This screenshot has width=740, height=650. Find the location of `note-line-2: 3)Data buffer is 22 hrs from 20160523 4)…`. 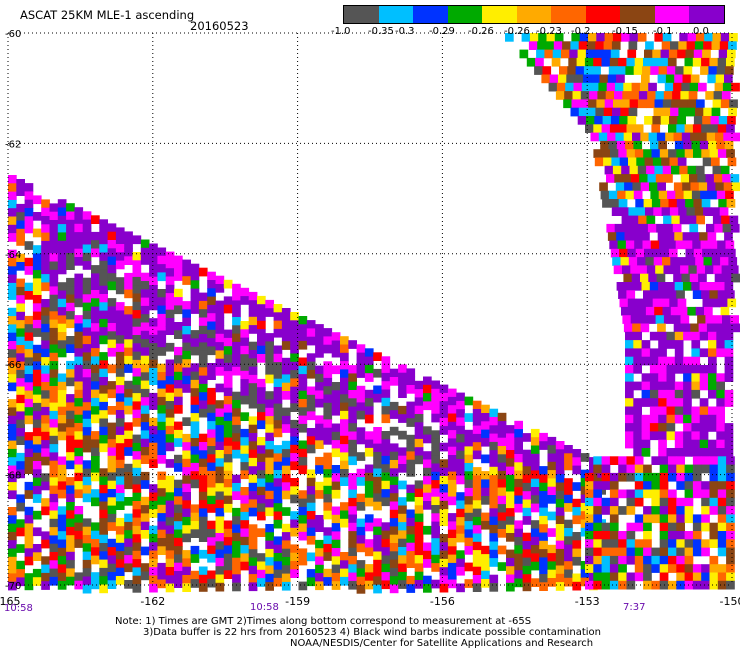

note-line-2: 3)Data buffer is 22 hrs from 20160523 4)… is located at coordinates (372, 632).